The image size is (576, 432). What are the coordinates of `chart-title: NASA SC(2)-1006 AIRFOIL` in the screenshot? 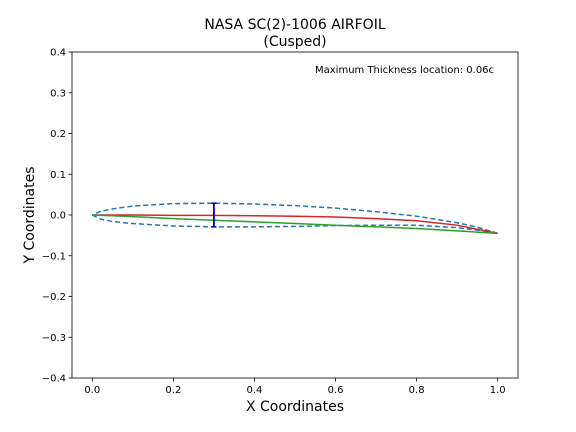 It's located at (294, 25).